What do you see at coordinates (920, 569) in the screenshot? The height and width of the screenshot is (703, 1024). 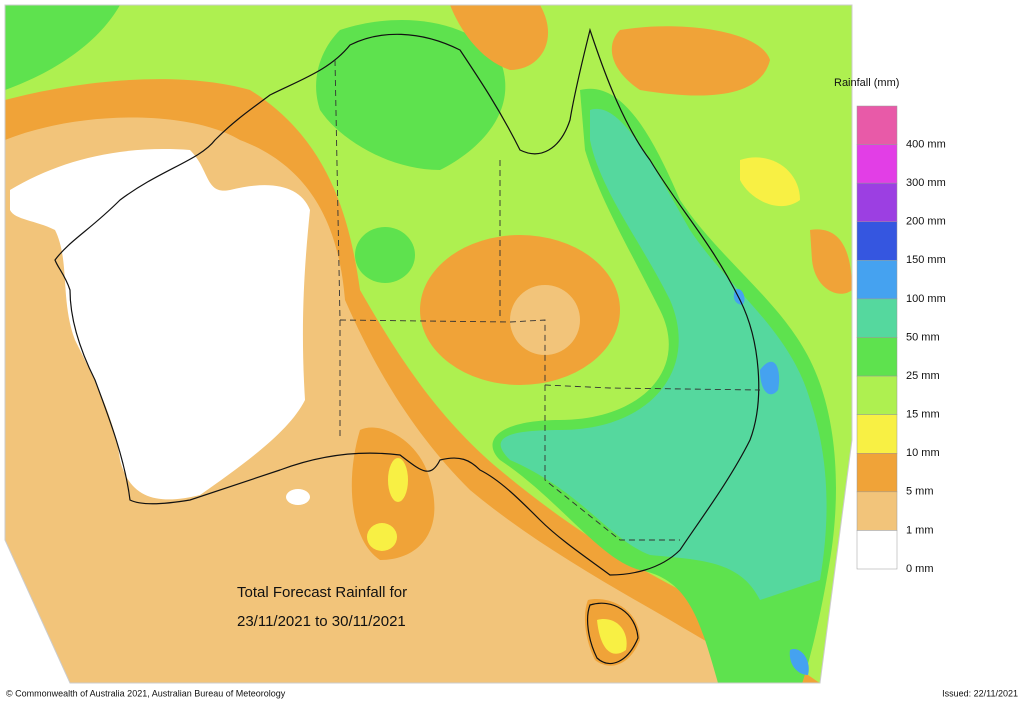 I see `legend-label: 0 mm` at bounding box center [920, 569].